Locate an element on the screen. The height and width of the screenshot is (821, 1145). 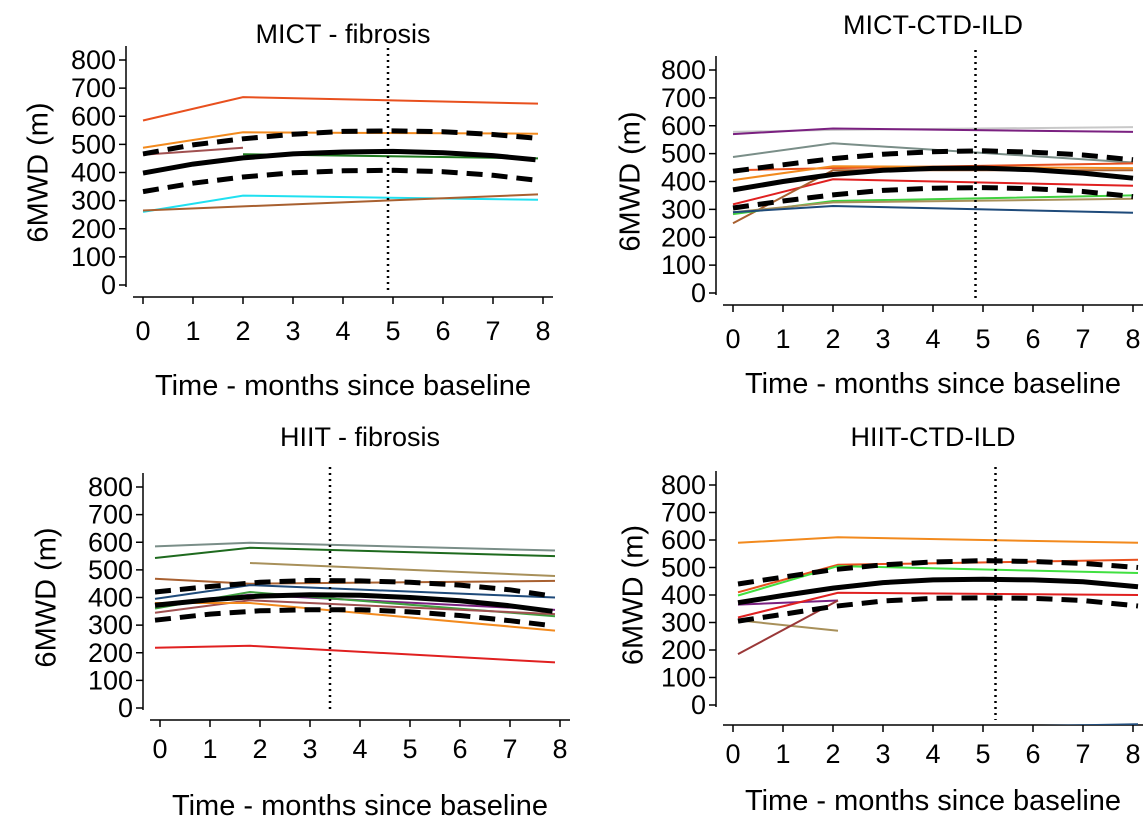
chart-title: HIIT-CTD-ILD is located at coordinates (933, 437).